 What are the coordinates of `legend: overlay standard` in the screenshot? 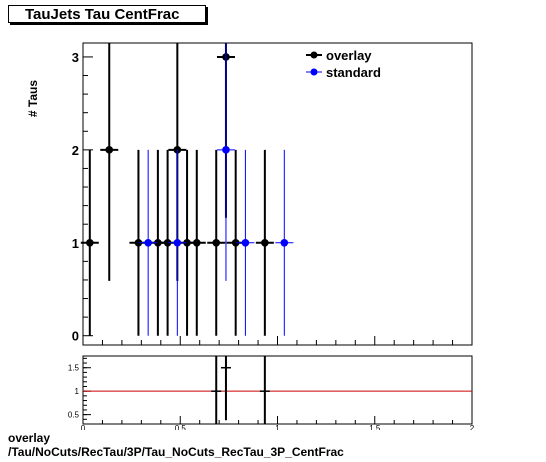 It's located at (343, 64).